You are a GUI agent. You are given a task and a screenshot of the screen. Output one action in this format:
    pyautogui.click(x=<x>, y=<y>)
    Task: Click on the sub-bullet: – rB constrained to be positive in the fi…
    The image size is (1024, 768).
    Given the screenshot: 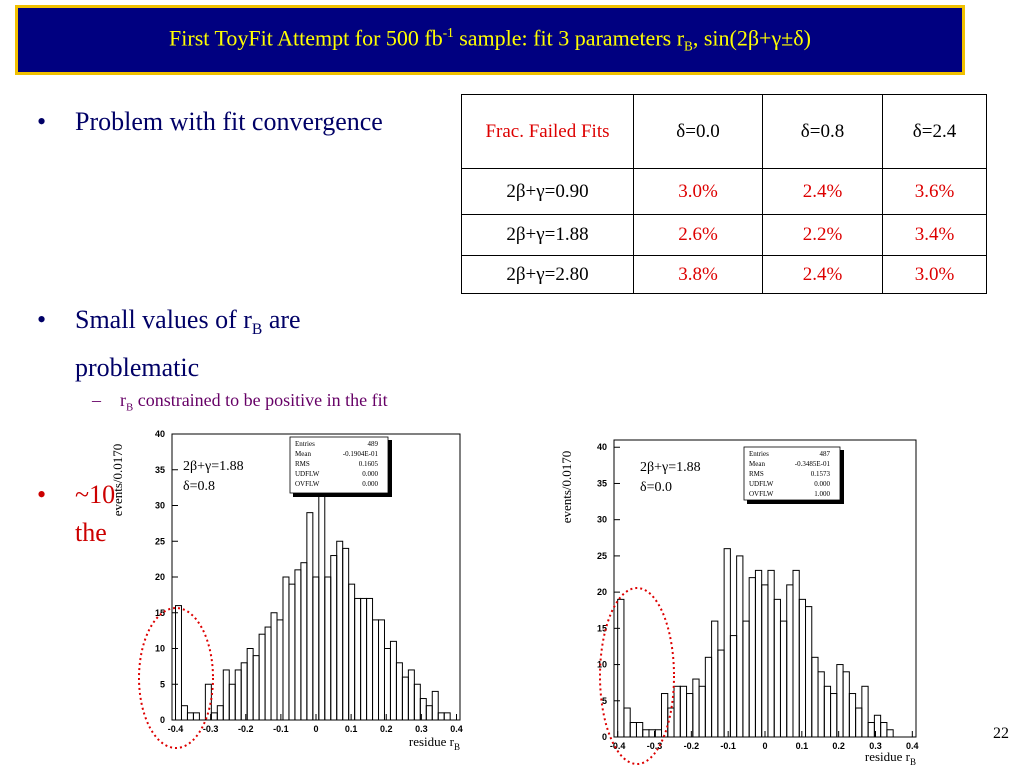 What is the action you would take?
    pyautogui.click(x=240, y=402)
    